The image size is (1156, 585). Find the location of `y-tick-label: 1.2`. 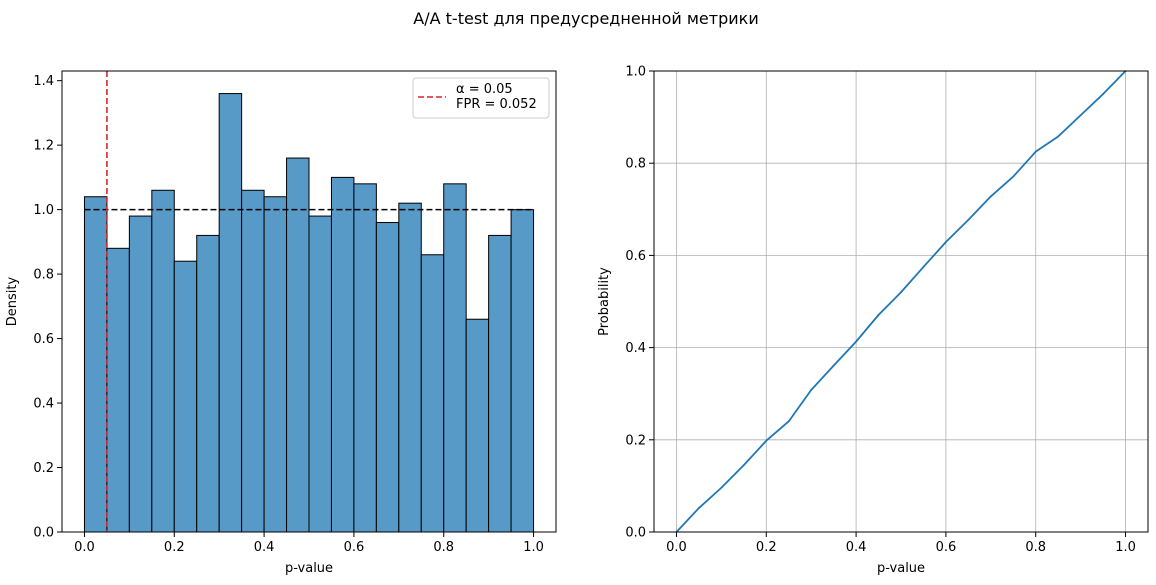

y-tick-label: 1.2 is located at coordinates (43, 146).